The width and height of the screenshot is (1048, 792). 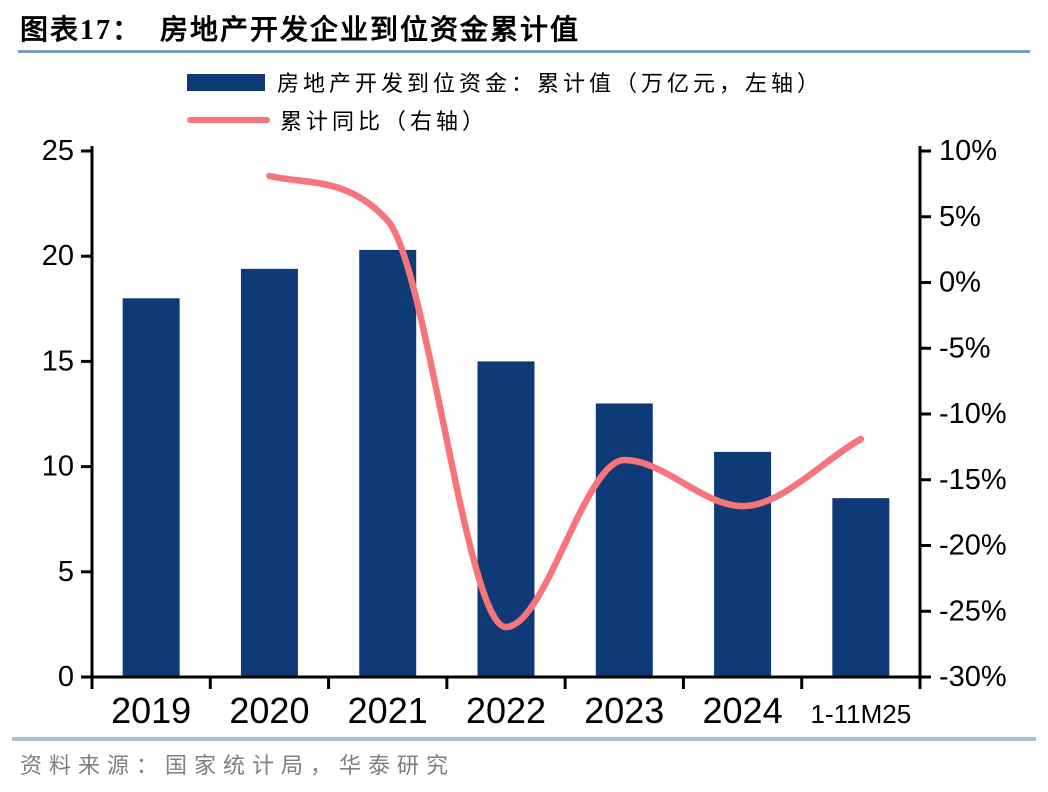 What do you see at coordinates (151, 710) in the screenshot?
I see `x-axis-label-2019: 2019` at bounding box center [151, 710].